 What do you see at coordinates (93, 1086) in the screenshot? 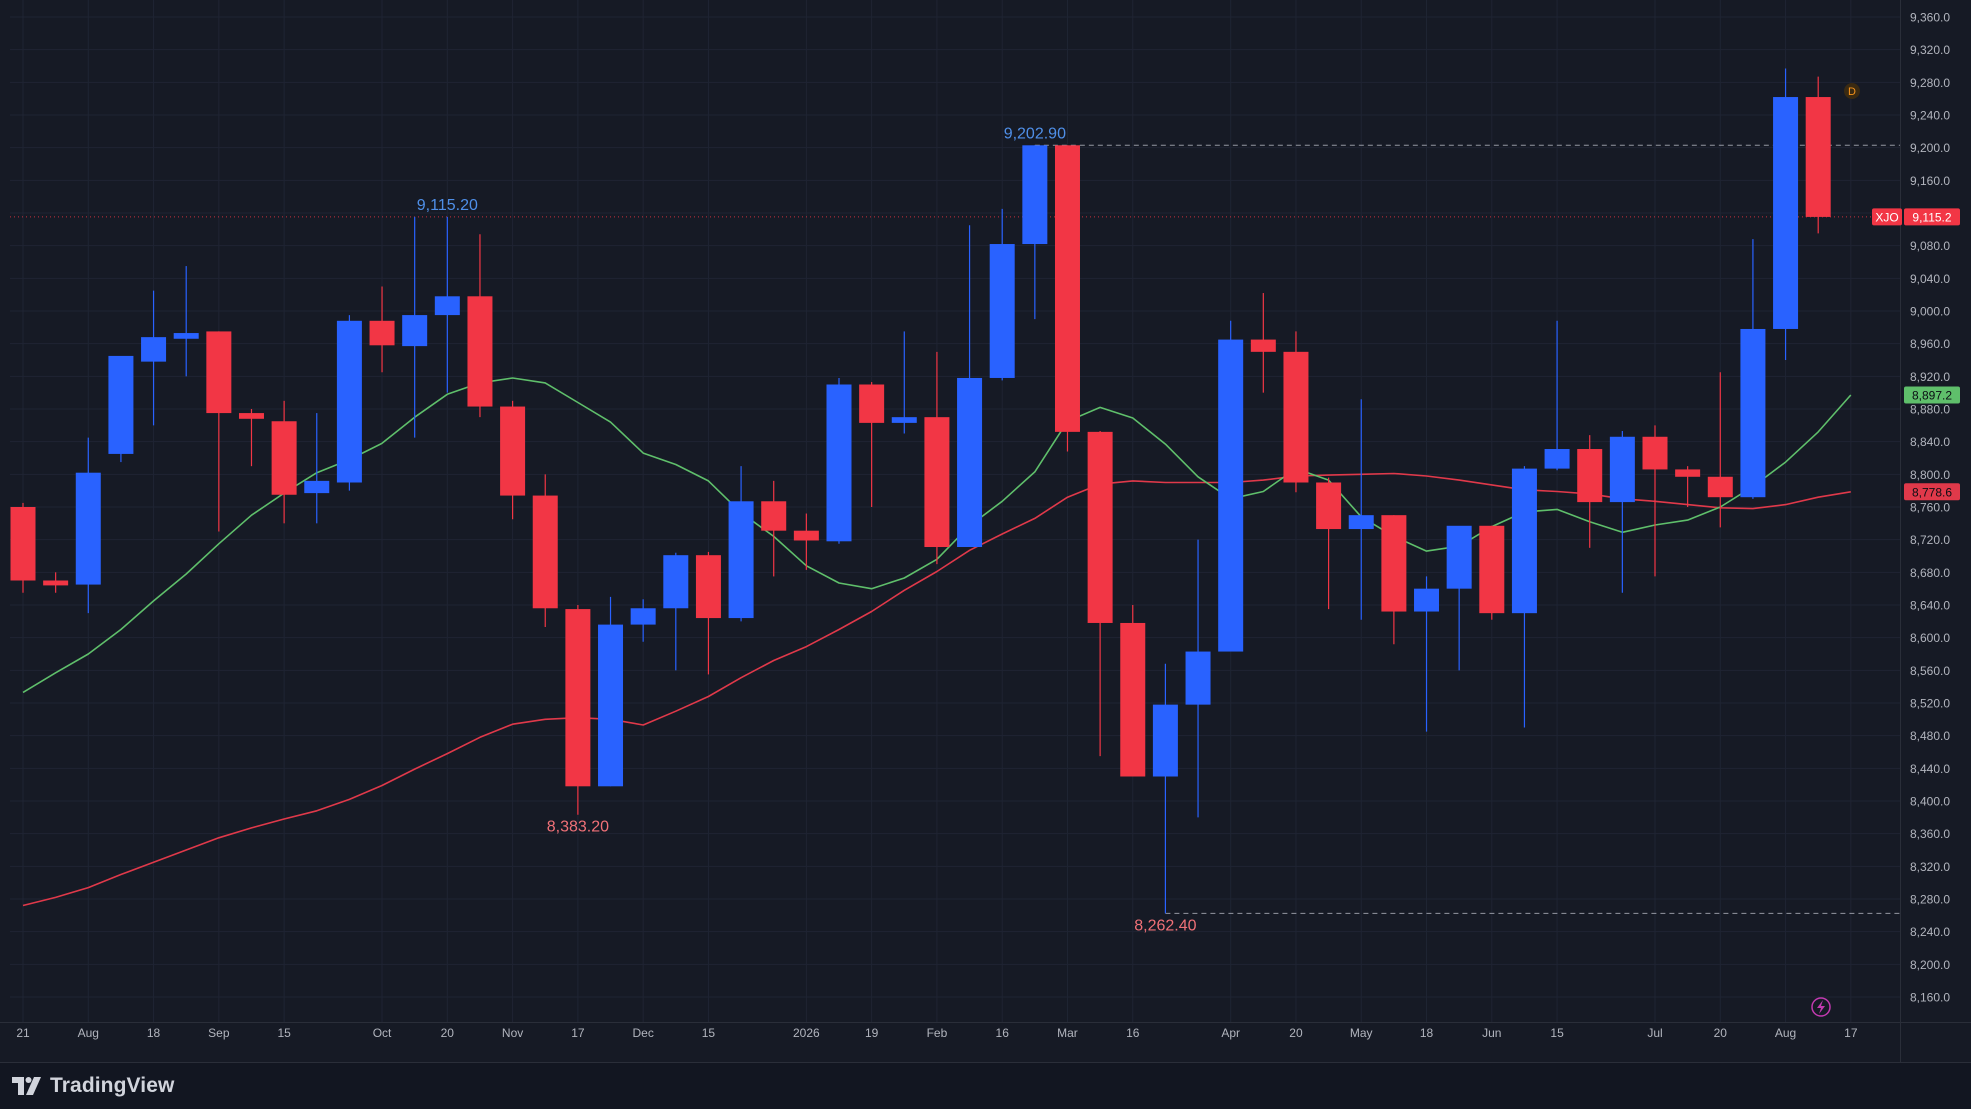
I see `tradingview-logo: TradingView` at bounding box center [93, 1086].